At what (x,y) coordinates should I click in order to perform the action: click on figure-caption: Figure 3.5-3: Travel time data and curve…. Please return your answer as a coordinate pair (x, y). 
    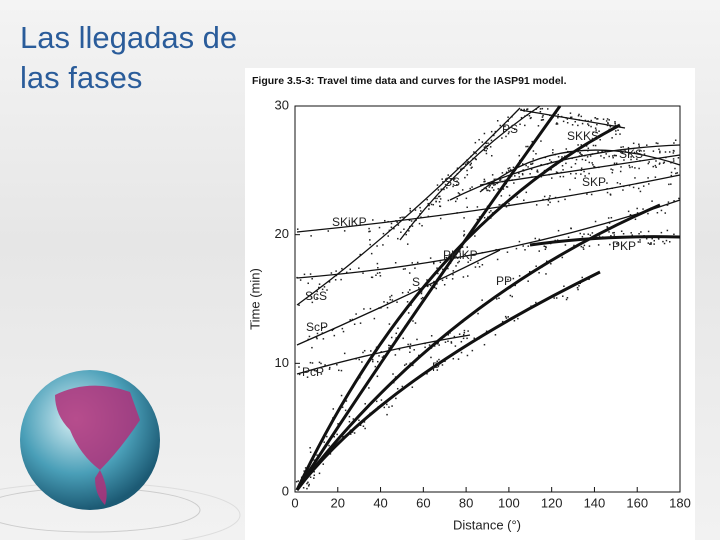
    Looking at the image, I should click on (409, 81).